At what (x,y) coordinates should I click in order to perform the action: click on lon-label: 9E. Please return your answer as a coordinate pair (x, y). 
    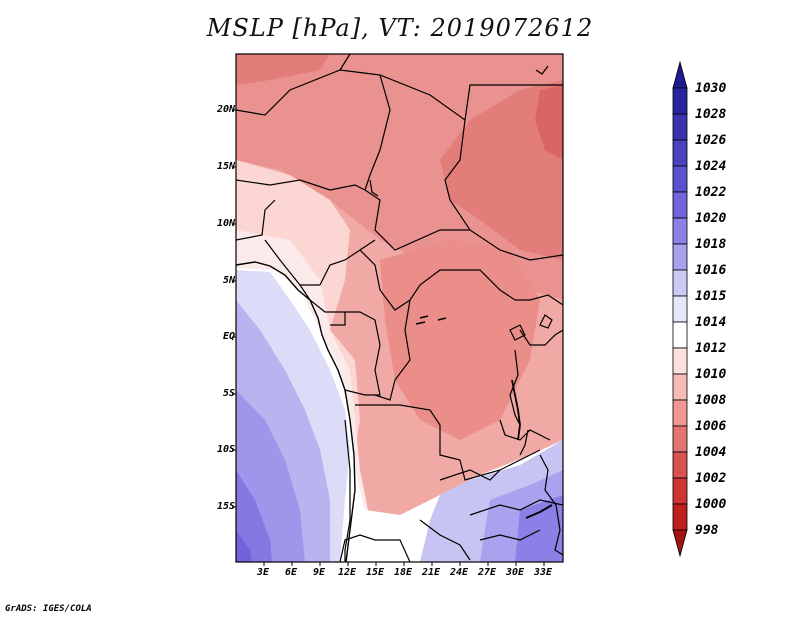
    Looking at the image, I should click on (319, 572).